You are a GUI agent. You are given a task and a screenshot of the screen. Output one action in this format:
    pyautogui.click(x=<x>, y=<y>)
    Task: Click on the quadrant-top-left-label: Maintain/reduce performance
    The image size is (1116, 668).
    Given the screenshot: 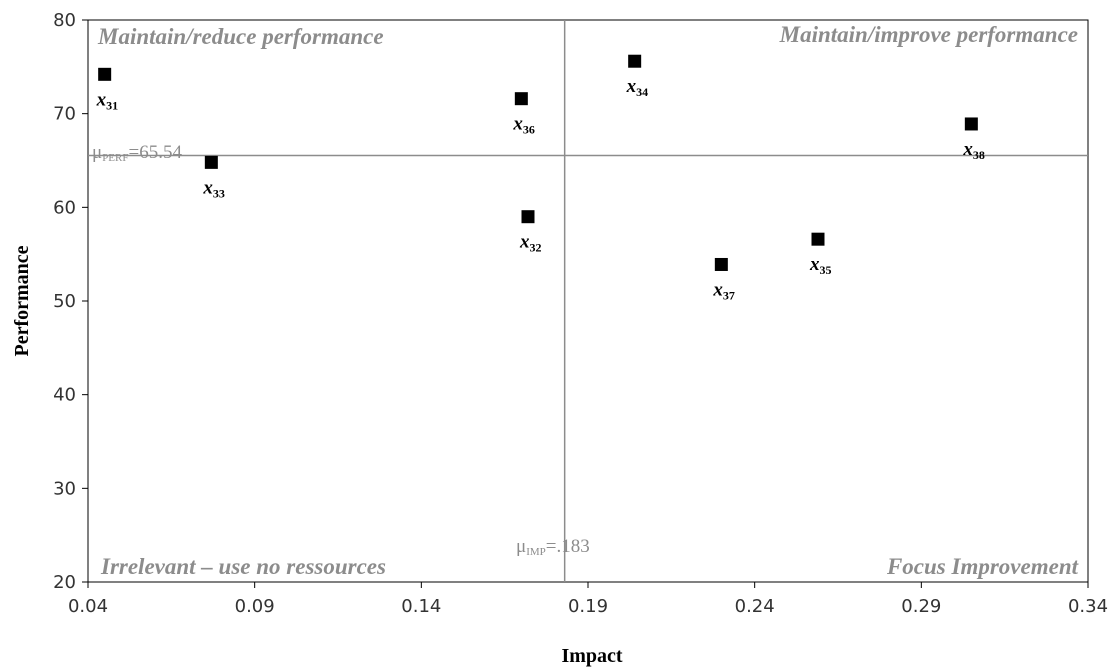 What is the action you would take?
    pyautogui.click(x=240, y=36)
    